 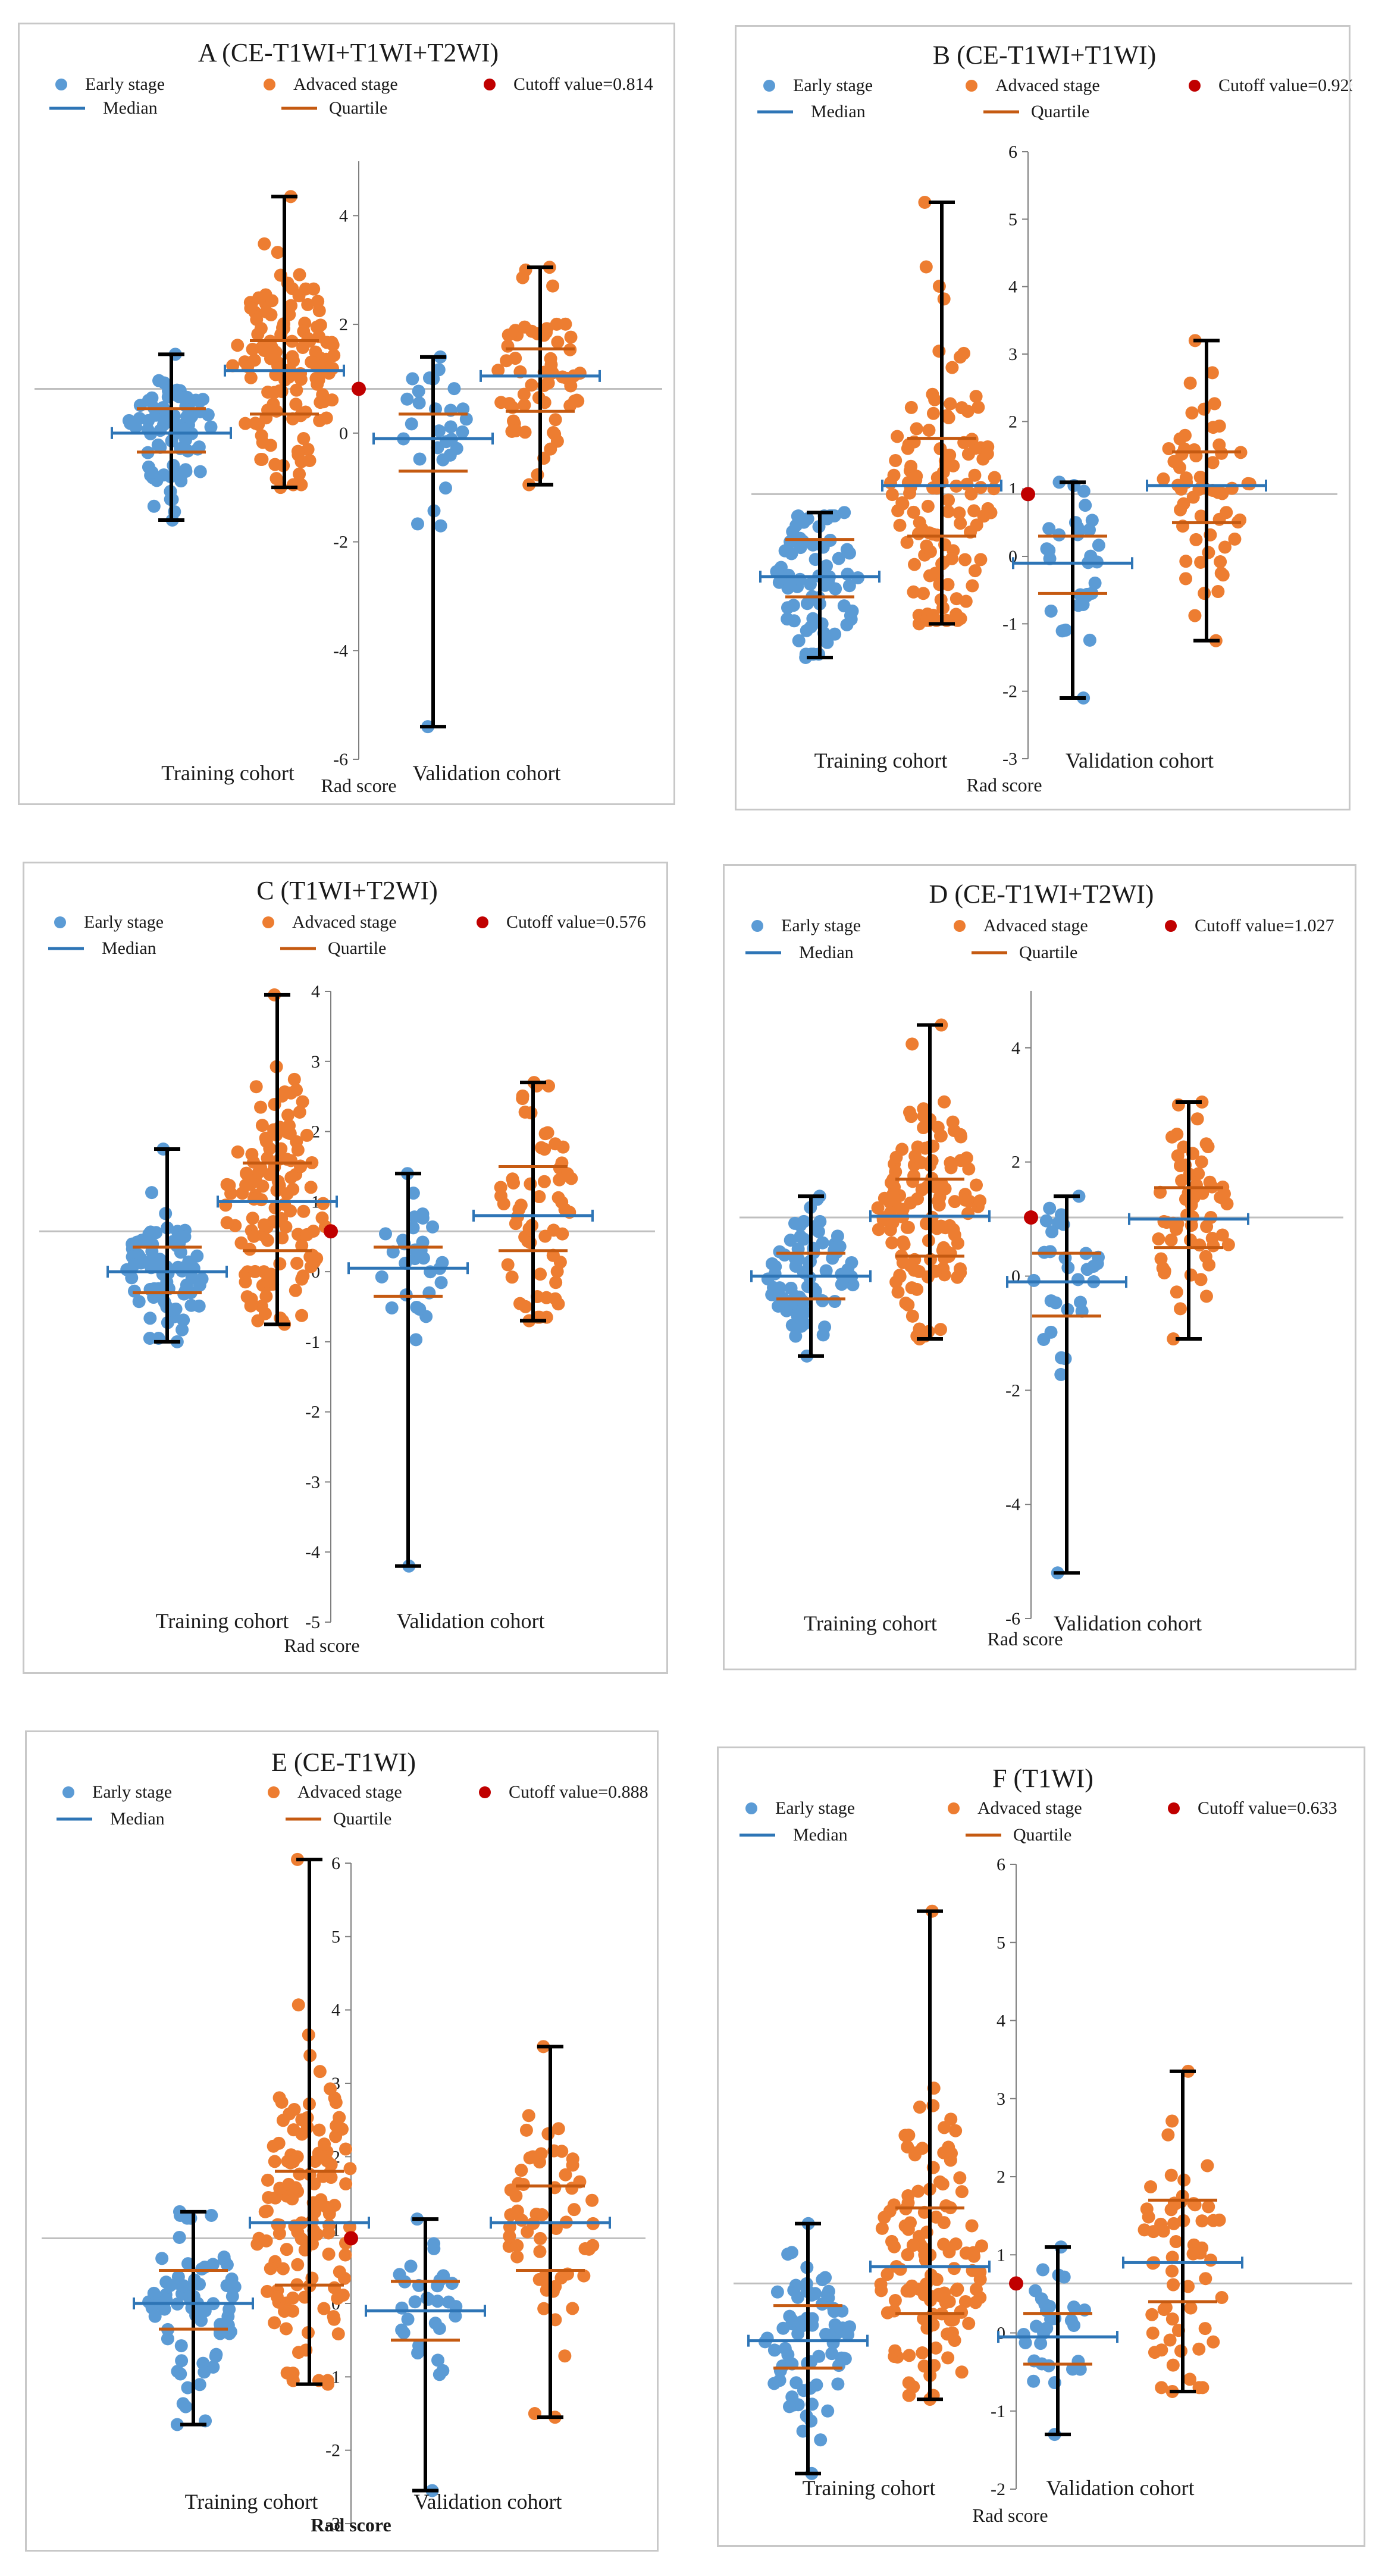 I want to click on y-tick-label: 0, so click(x=1012, y=556).